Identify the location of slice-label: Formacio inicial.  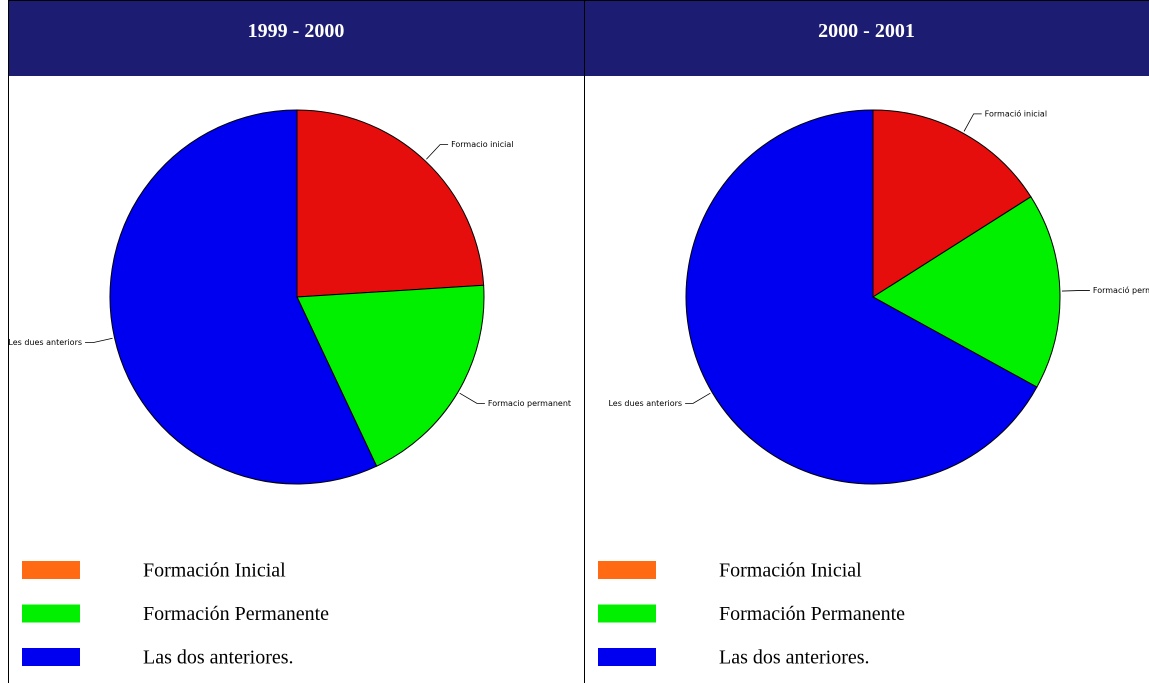
(482, 144).